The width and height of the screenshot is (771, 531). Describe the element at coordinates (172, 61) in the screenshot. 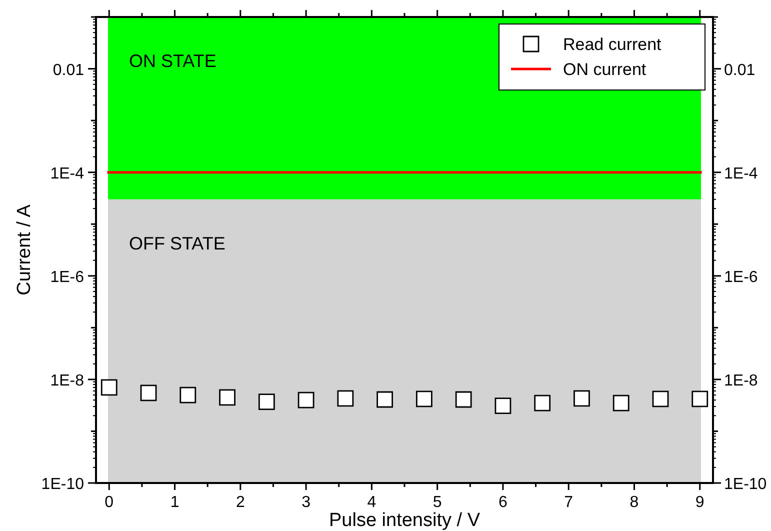

I see `band-label: ON STATE` at that location.